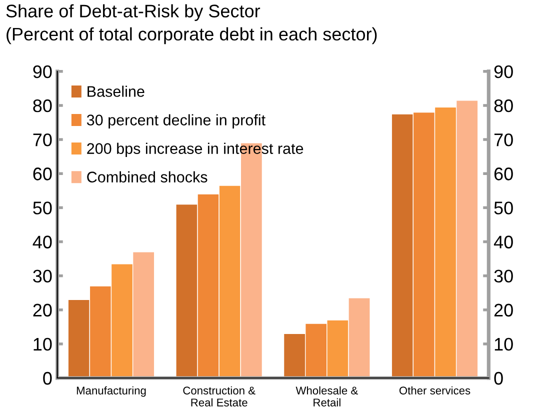 The height and width of the screenshot is (420, 546). What do you see at coordinates (133, 13) in the screenshot?
I see `chart-title: Share of Debt-at-Risk by Sector` at bounding box center [133, 13].